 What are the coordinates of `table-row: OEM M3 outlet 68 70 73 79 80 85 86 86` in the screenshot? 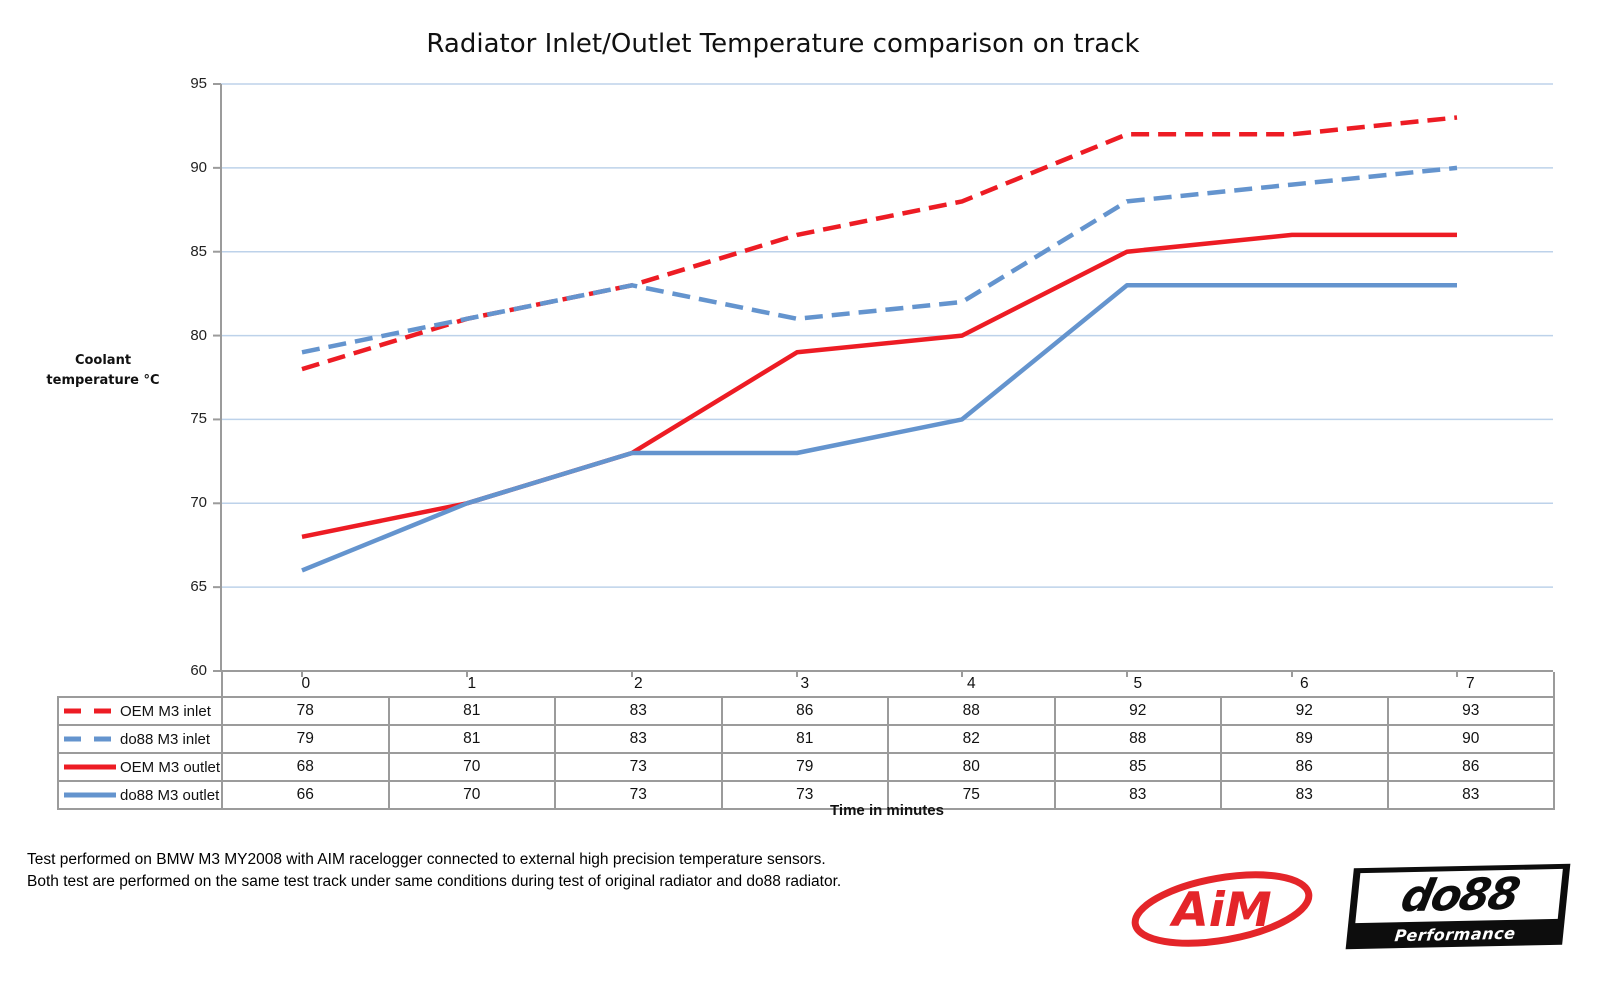 It's located at (806, 767).